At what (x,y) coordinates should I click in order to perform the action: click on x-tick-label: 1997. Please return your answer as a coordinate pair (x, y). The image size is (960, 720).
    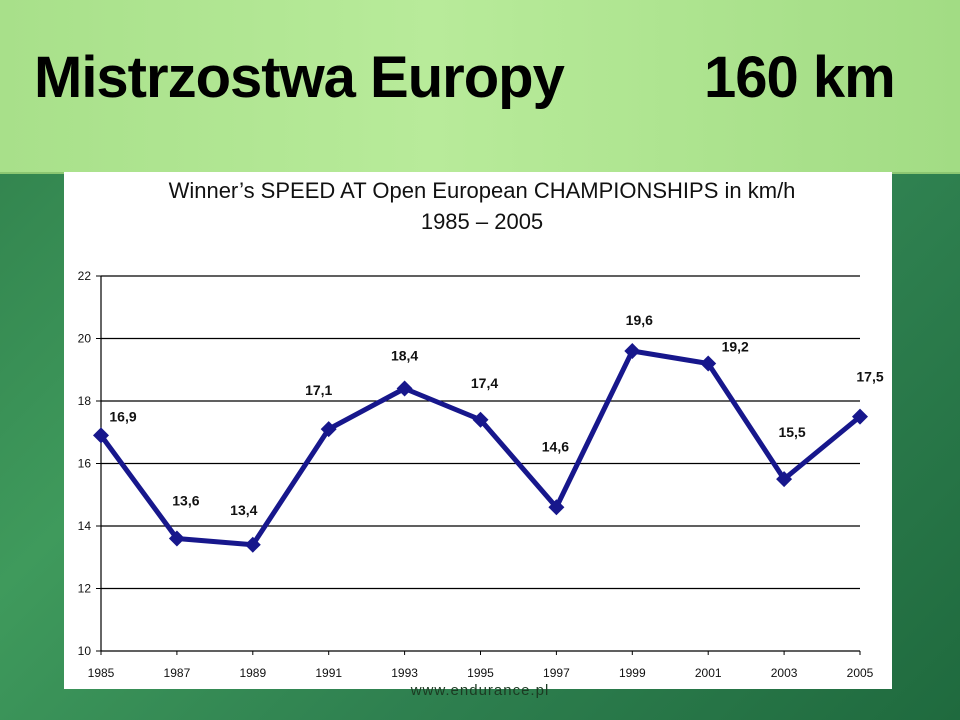
    Looking at the image, I should click on (556, 673).